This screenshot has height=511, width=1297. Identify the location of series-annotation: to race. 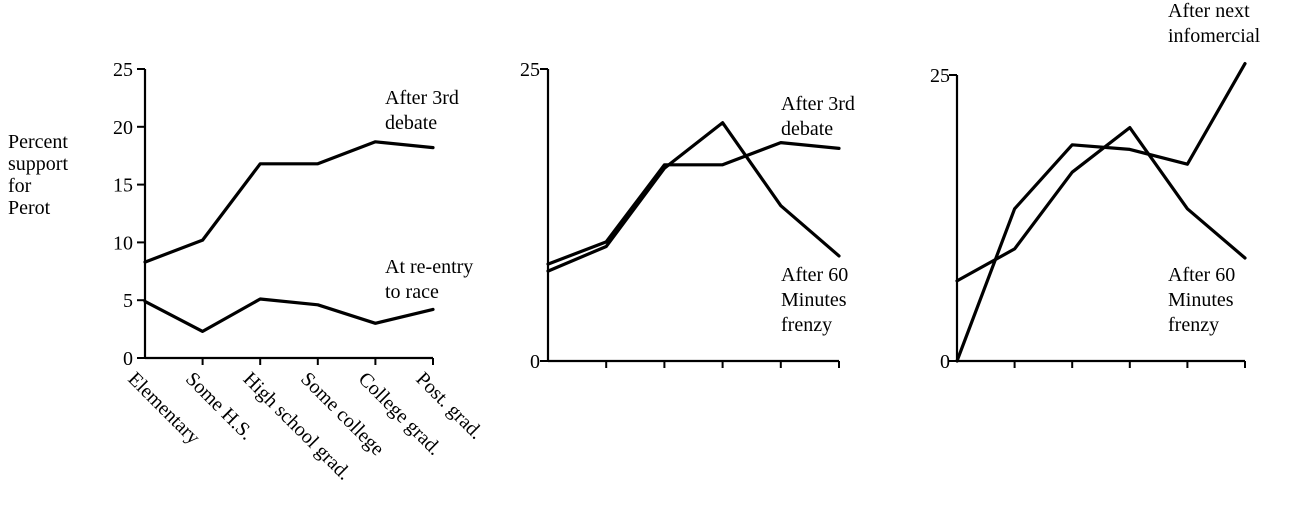
(412, 292).